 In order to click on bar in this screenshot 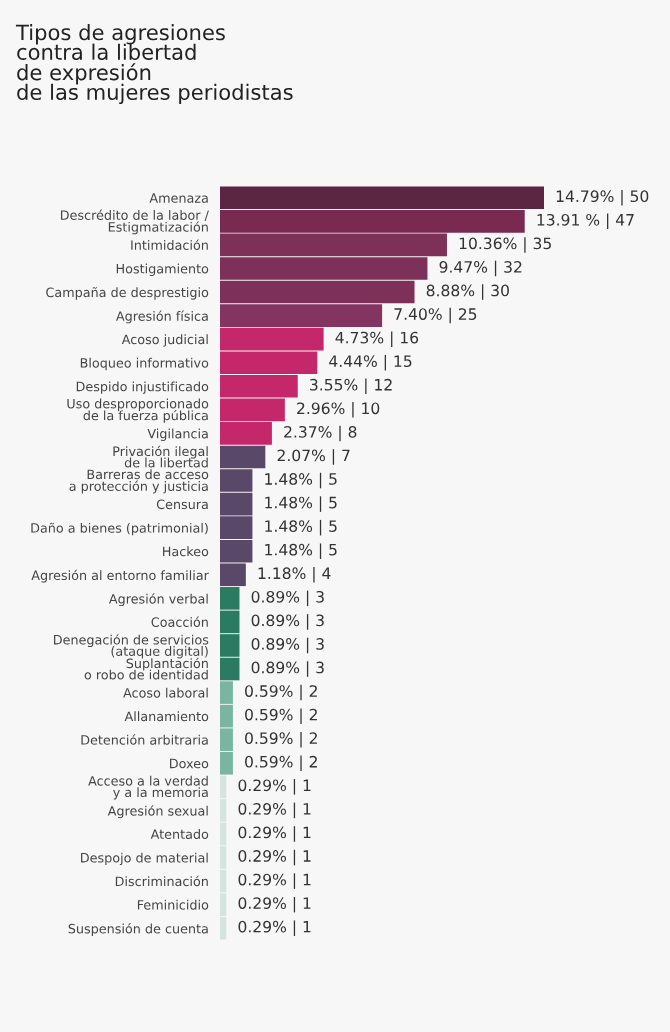, I will do `click(382, 198)`.